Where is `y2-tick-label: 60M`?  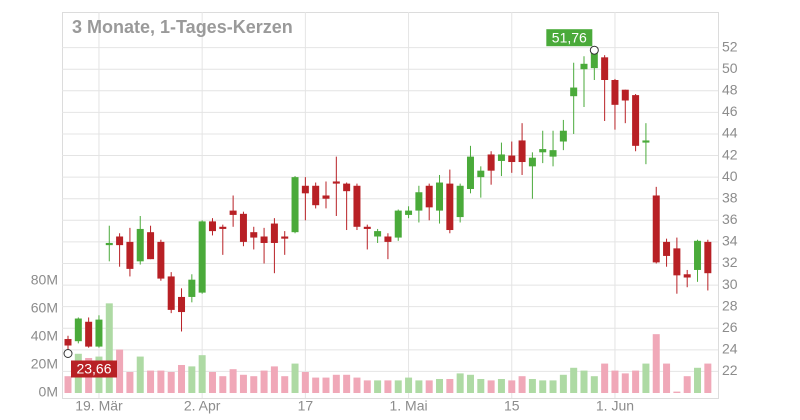
y2-tick-label: 60M is located at coordinates (44, 308).